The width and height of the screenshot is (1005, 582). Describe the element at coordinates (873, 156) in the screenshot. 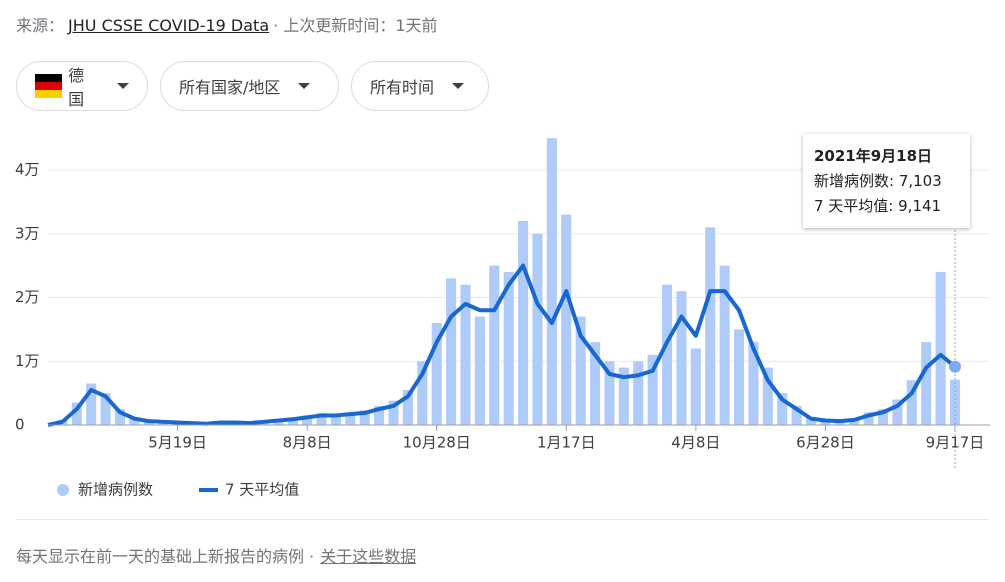

I see `tooltip-date: 2021年9月18日` at that location.